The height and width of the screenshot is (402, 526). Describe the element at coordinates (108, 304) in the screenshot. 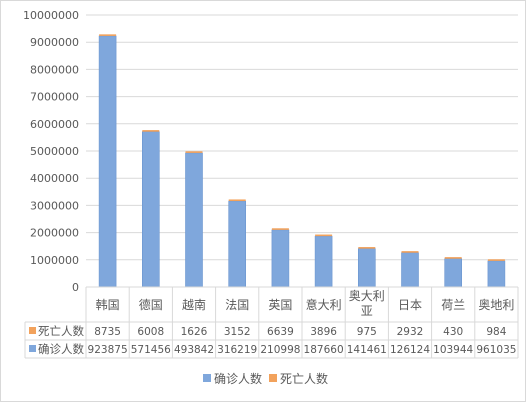

I see `category-label: 韩国` at that location.